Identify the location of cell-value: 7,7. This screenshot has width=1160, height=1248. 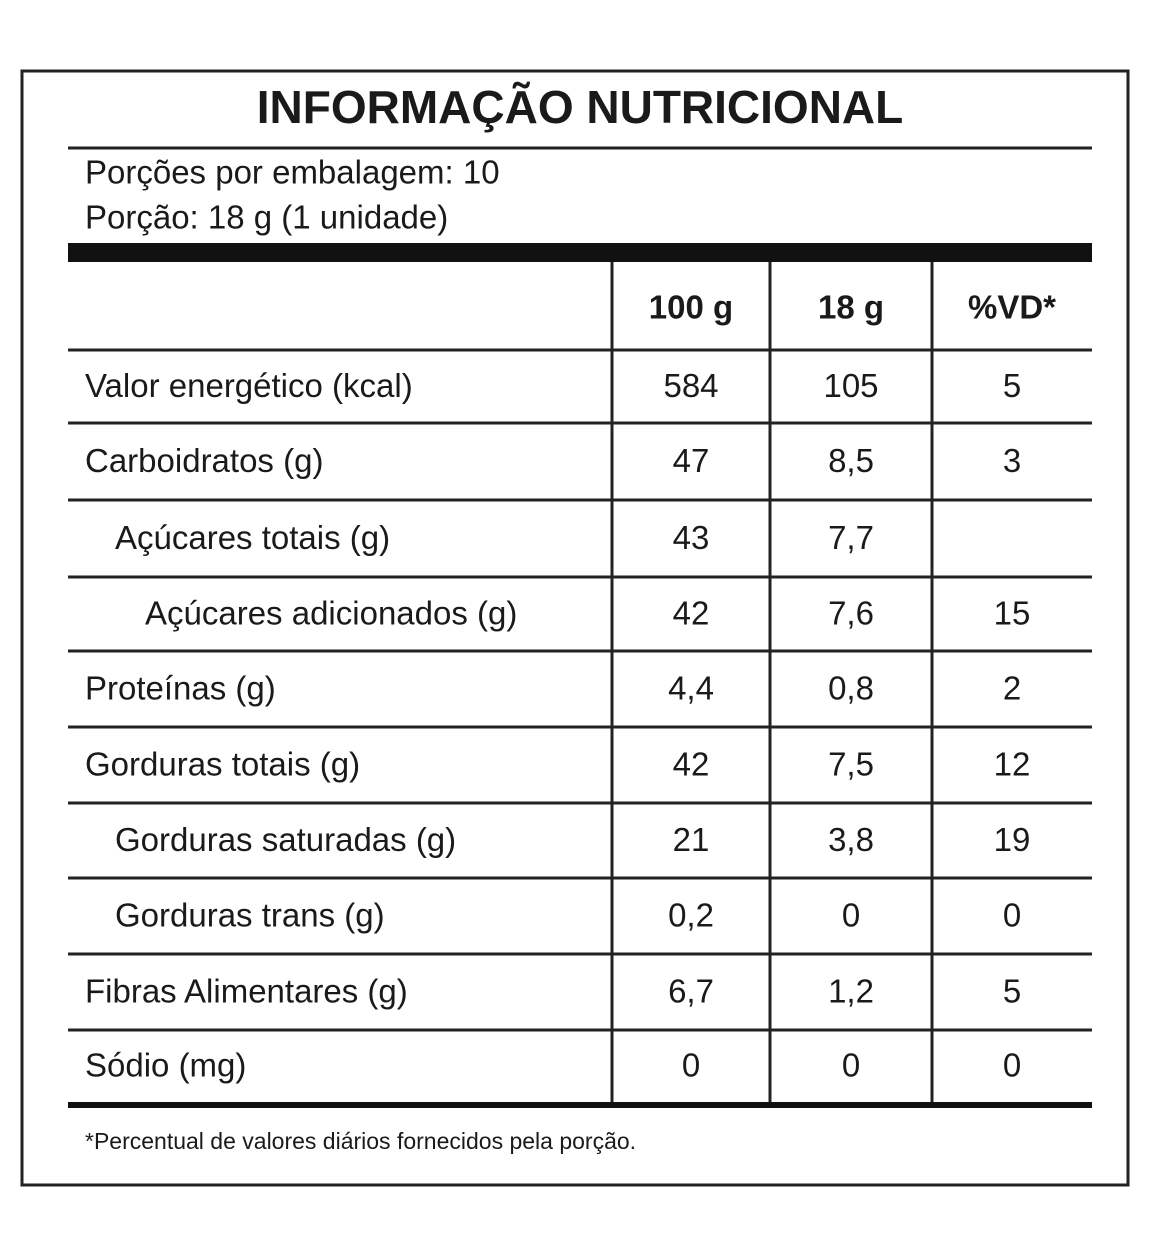
(851, 537).